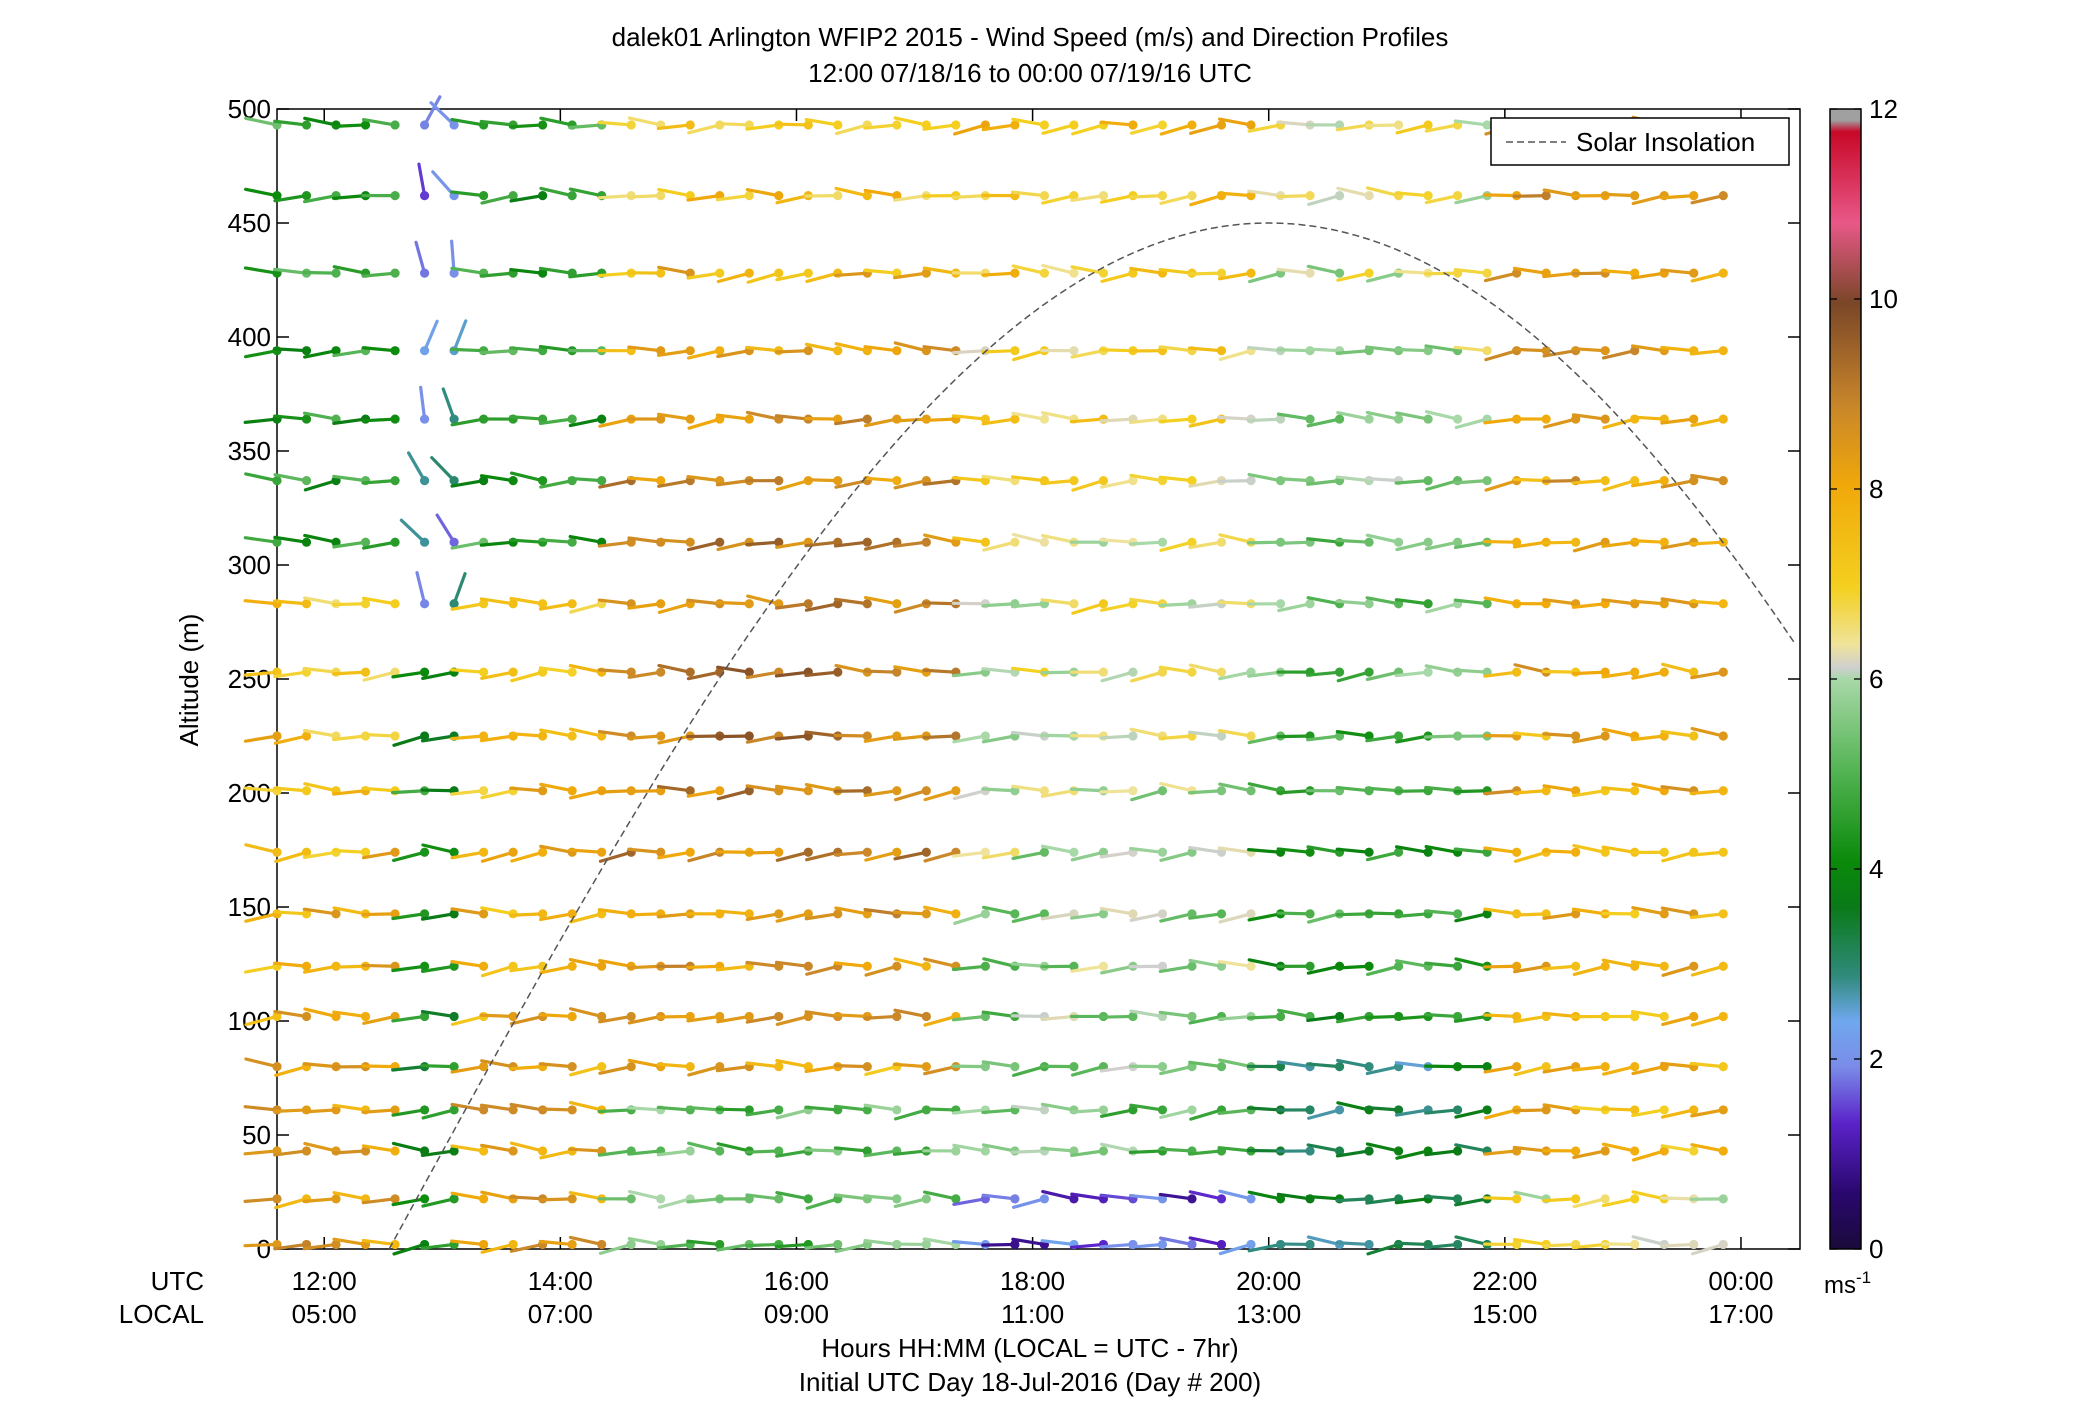  What do you see at coordinates (1032, 1281) in the screenshot?
I see `x-tick-label-utc: 18:00` at bounding box center [1032, 1281].